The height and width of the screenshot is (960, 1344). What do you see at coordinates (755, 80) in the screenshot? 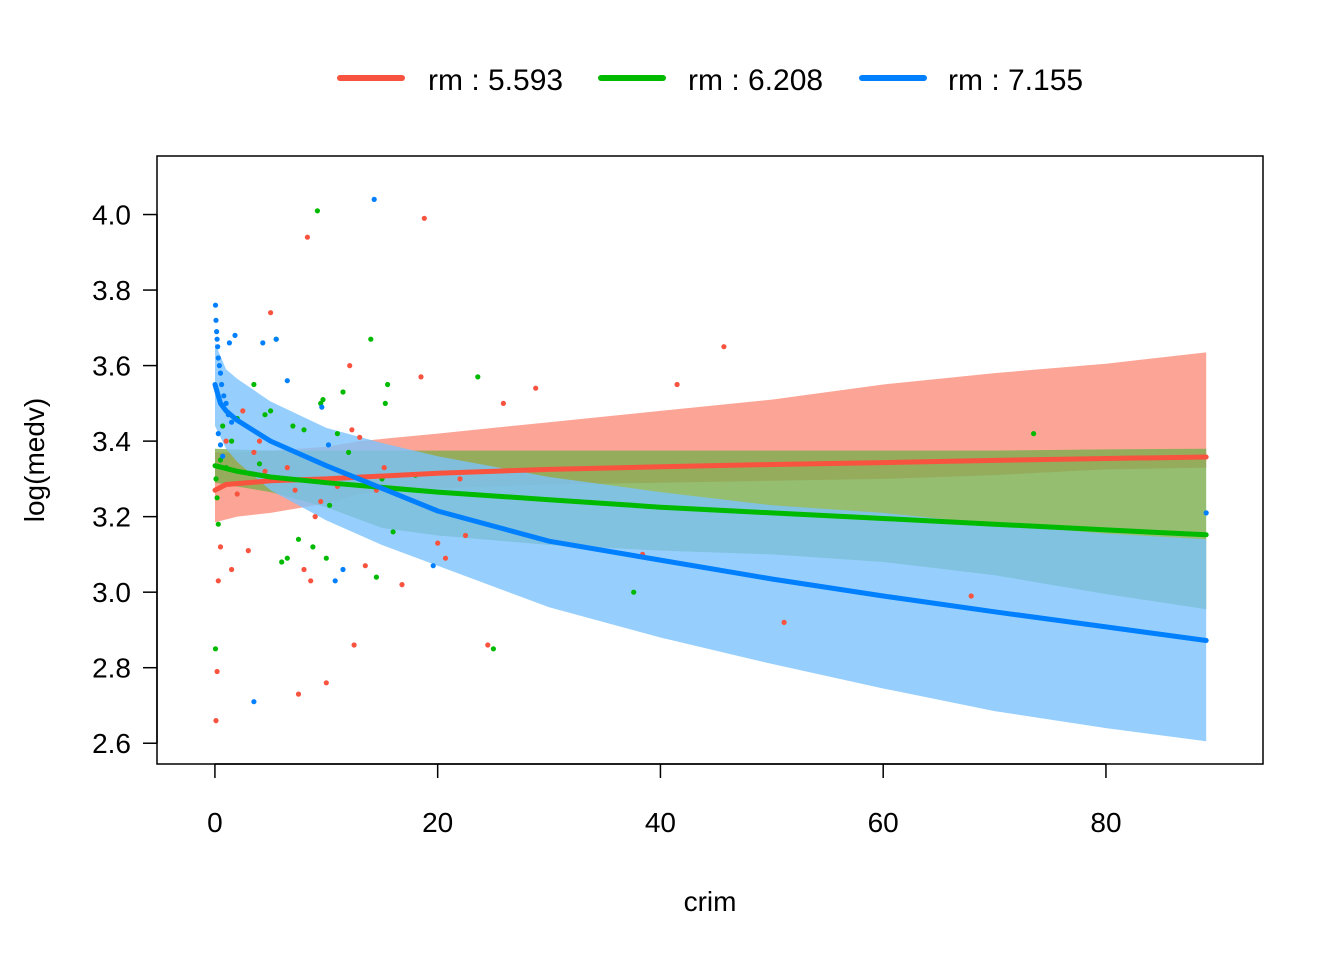
I see `legend-label-series-2: rm : 6.208` at bounding box center [755, 80].